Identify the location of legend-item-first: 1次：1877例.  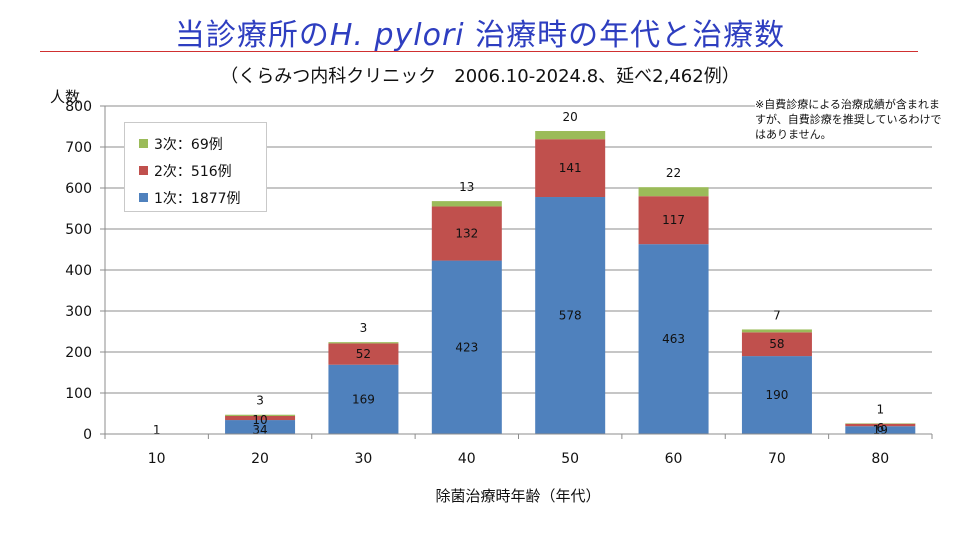
(195, 197).